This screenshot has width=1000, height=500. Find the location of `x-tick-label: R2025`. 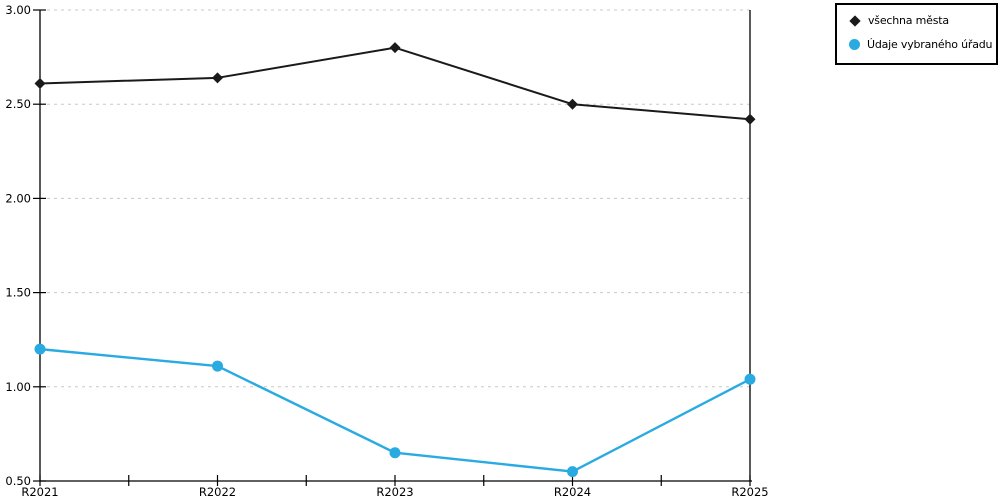

x-tick-label: R2025 is located at coordinates (749, 492).